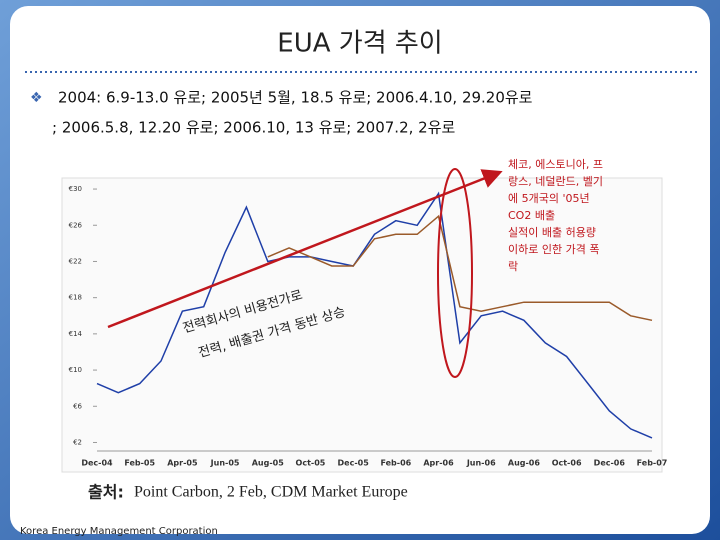 Image resolution: width=720 pixels, height=544 pixels. Describe the element at coordinates (531, 215) in the screenshot. I see `annotation-line: CO2 배출` at that location.